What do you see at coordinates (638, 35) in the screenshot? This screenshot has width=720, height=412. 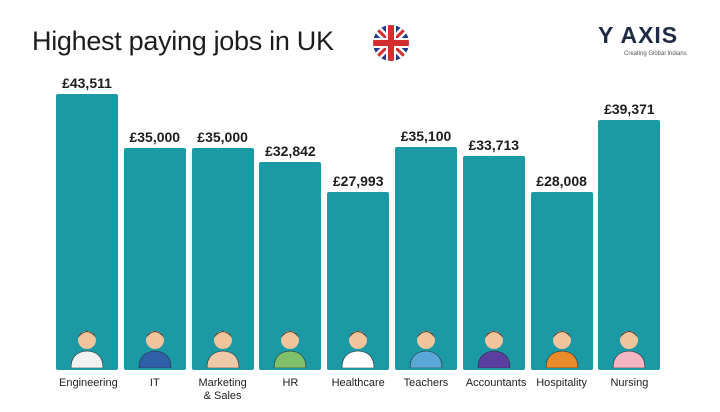 I see `logo: Y AXIS` at bounding box center [638, 35].